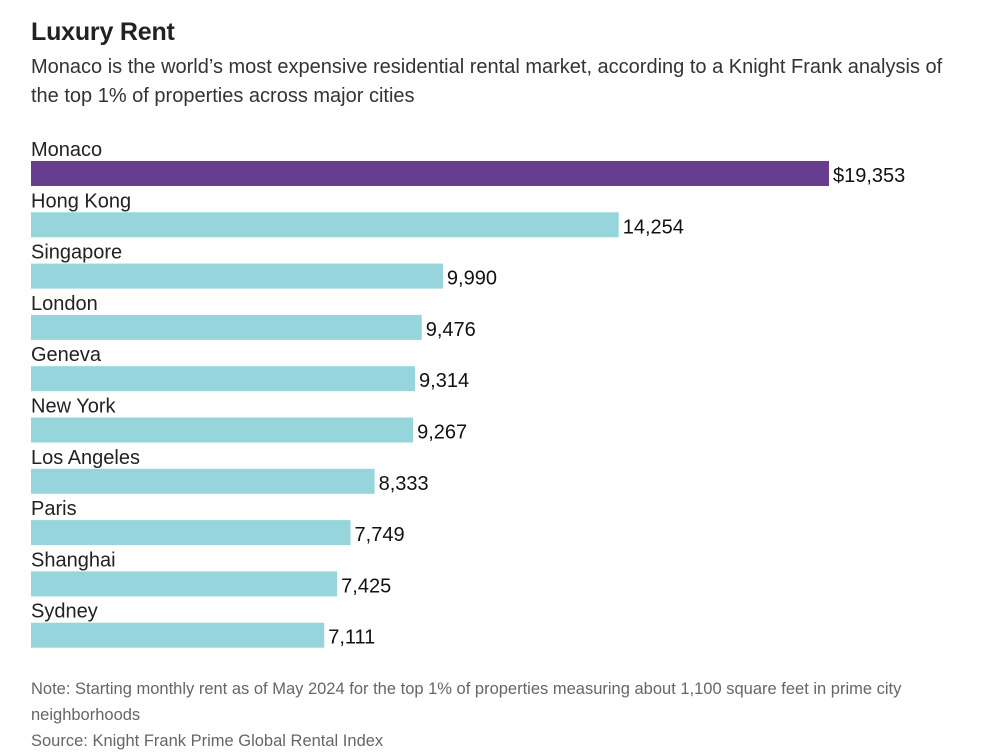 This screenshot has height=756, width=987. I want to click on category-label-shanghai: Shanghai, so click(73, 560).